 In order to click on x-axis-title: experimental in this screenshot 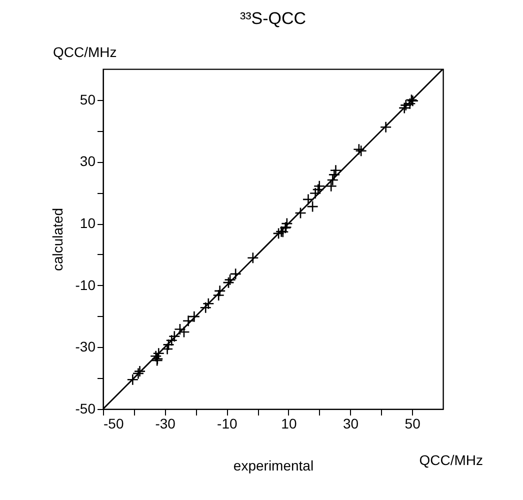, I will do `click(273, 466)`.